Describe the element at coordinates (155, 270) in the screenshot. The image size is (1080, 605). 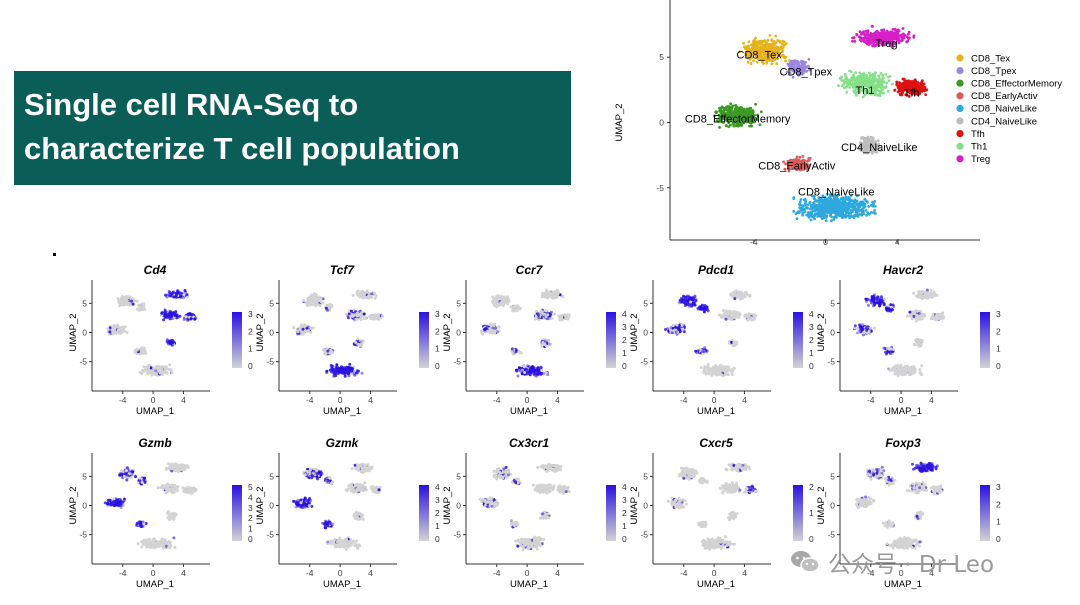
I see `feature-panel-title: Cd4` at that location.